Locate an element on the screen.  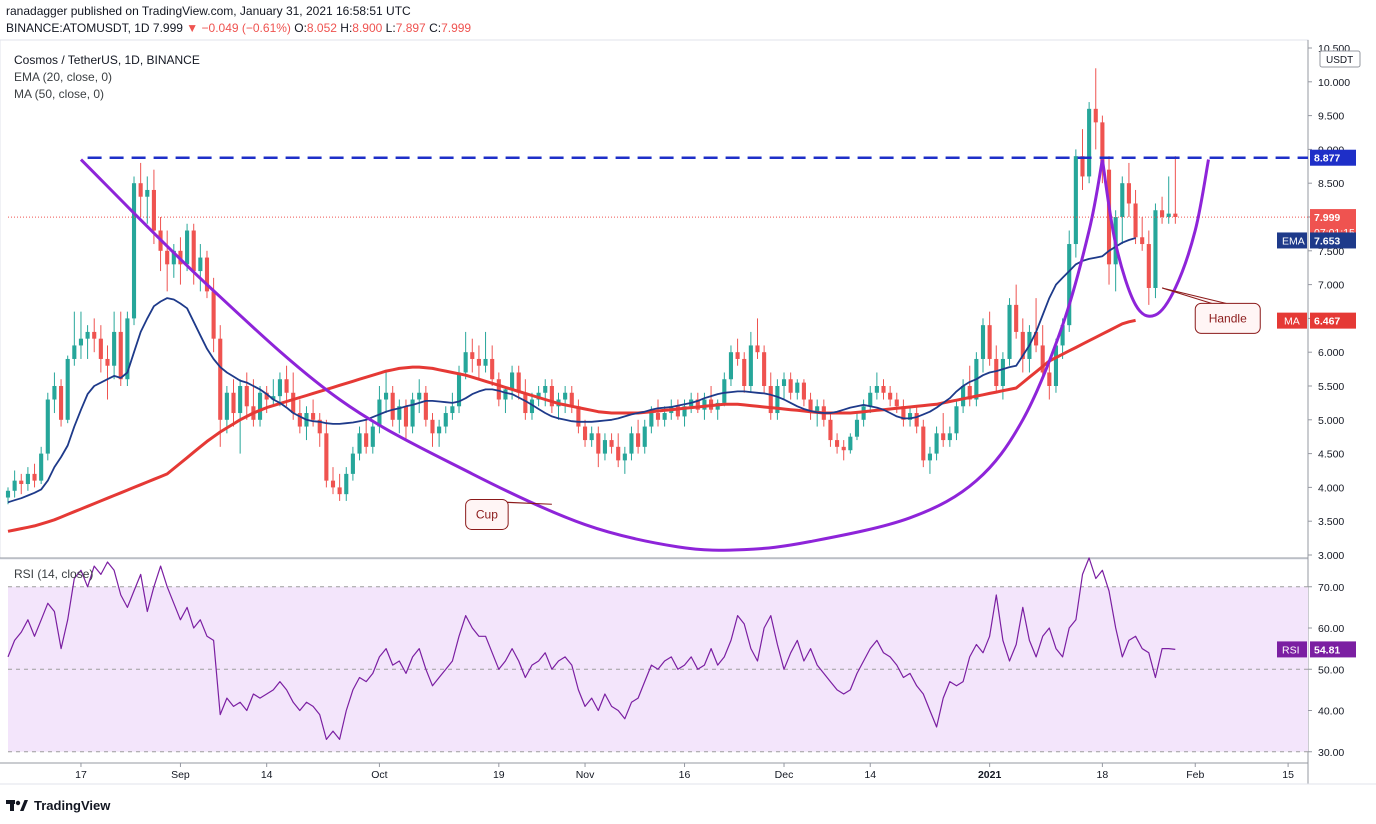
ema-value-badge-text: 7.653 is located at coordinates (1327, 241).